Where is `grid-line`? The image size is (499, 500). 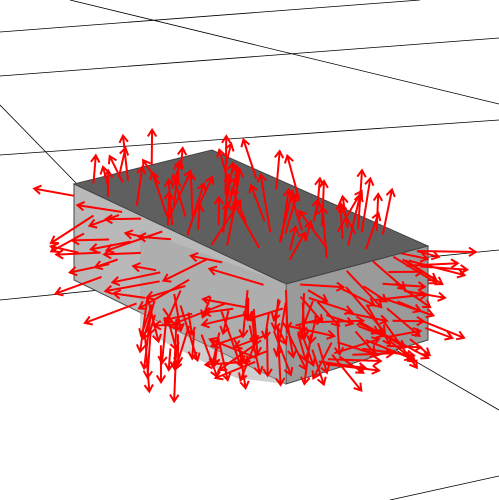 grid-line is located at coordinates (249, 137).